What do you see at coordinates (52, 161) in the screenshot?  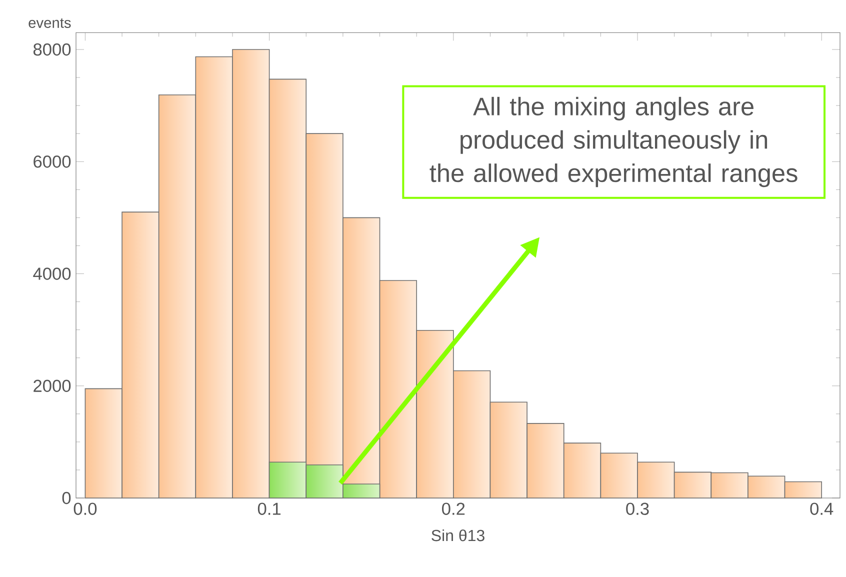 I see `y-tick-label: 6000` at bounding box center [52, 161].